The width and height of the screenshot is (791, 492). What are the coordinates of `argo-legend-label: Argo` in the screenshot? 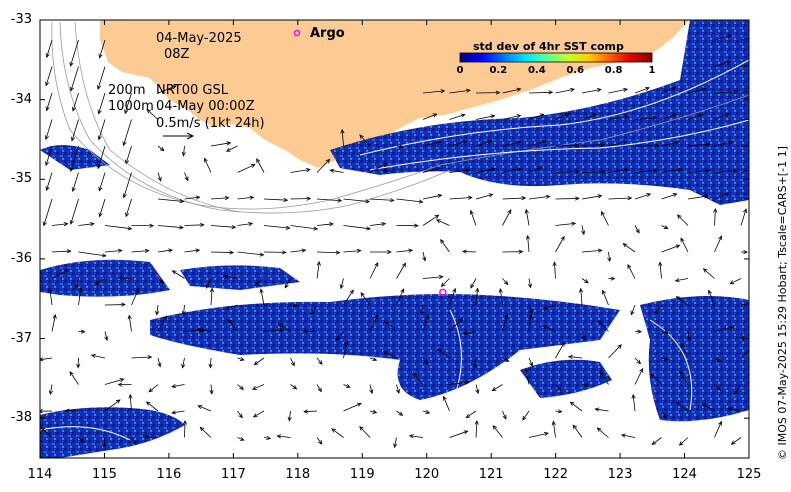 It's located at (327, 33).